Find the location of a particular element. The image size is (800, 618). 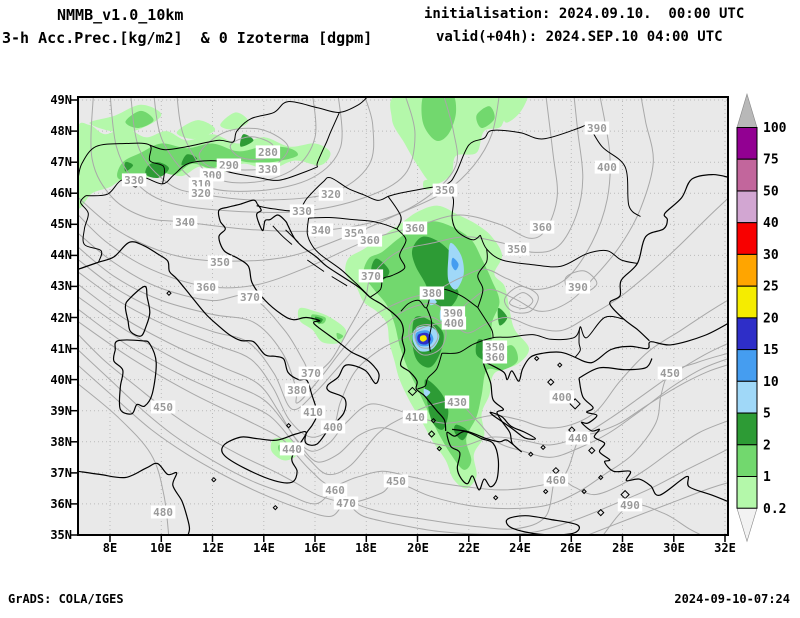

lon-tick-label: 10E is located at coordinates (161, 548).